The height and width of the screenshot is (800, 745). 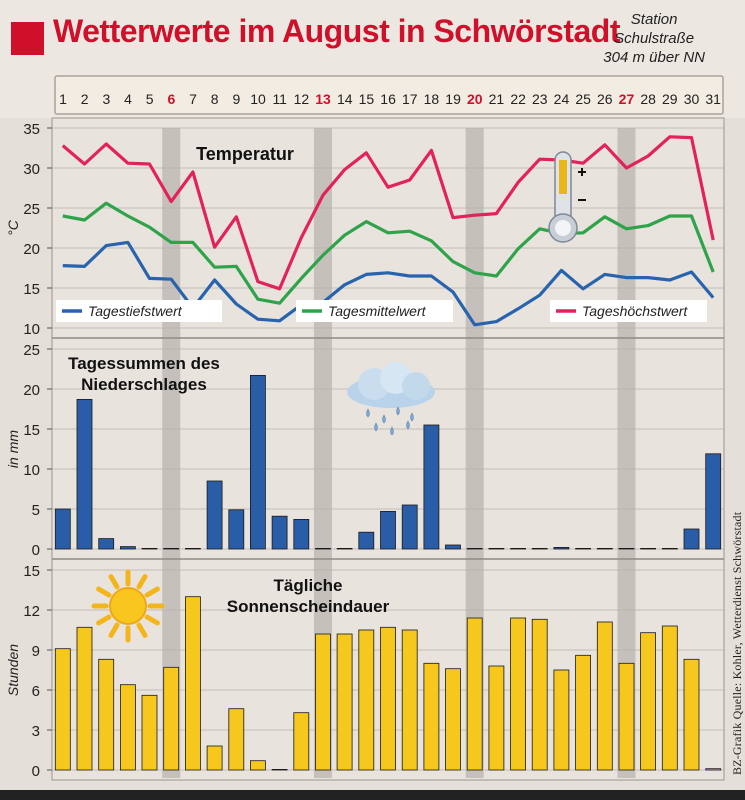 I want to click on day-label-1: 1, so click(x=63, y=99).